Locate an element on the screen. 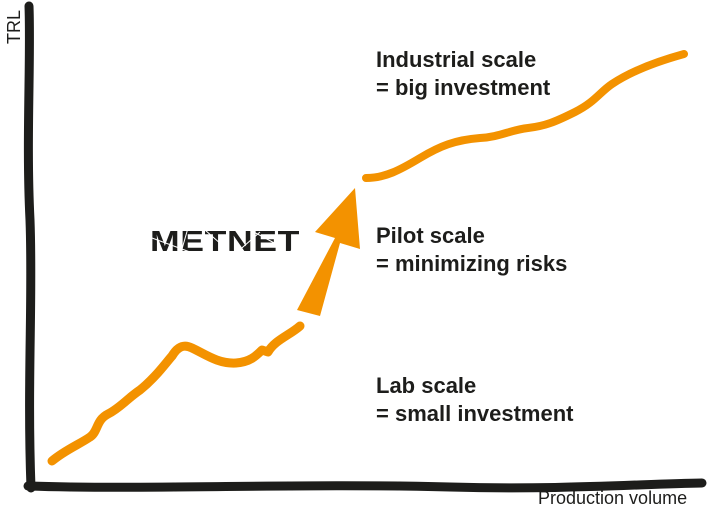 The height and width of the screenshot is (520, 716). pilot-scale-label: Pilot scale = minimizing risks is located at coordinates (471, 250).